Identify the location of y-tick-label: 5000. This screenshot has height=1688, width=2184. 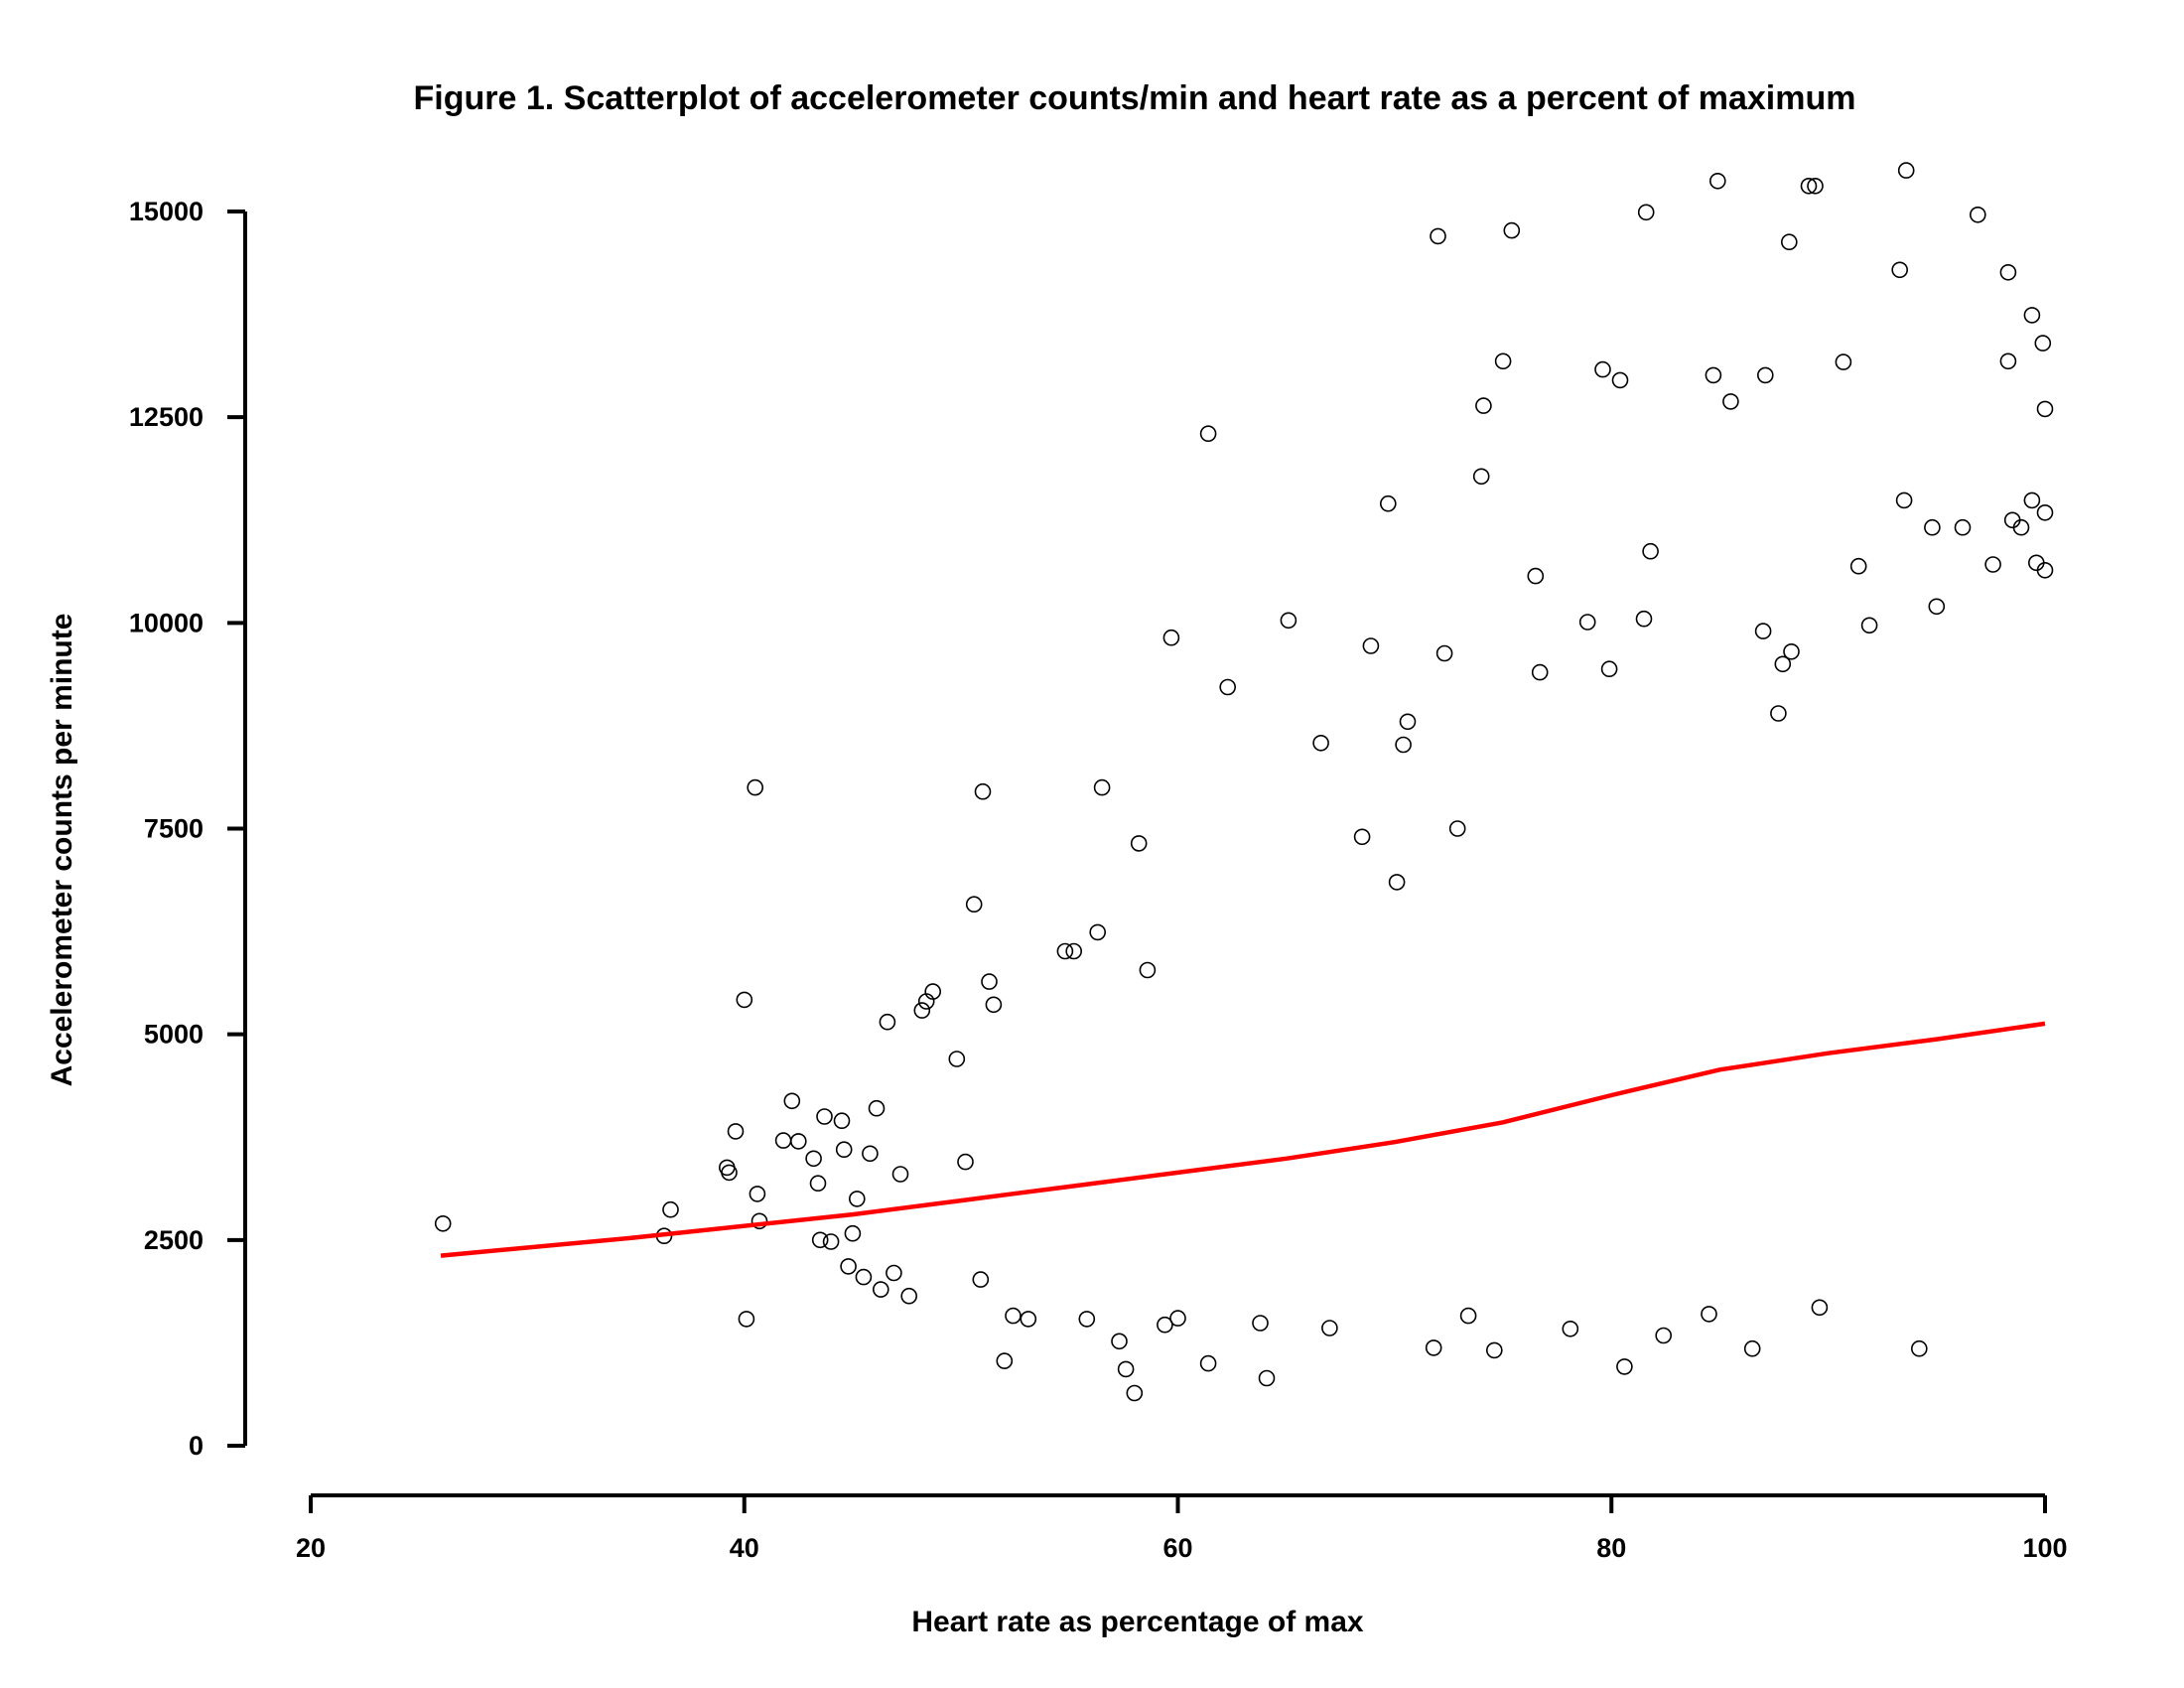
(174, 1035).